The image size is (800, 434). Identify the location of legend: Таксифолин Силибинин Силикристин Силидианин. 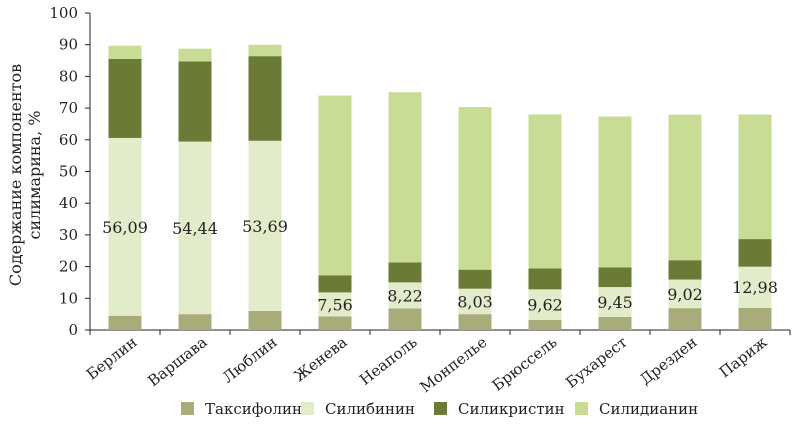
(439, 409).